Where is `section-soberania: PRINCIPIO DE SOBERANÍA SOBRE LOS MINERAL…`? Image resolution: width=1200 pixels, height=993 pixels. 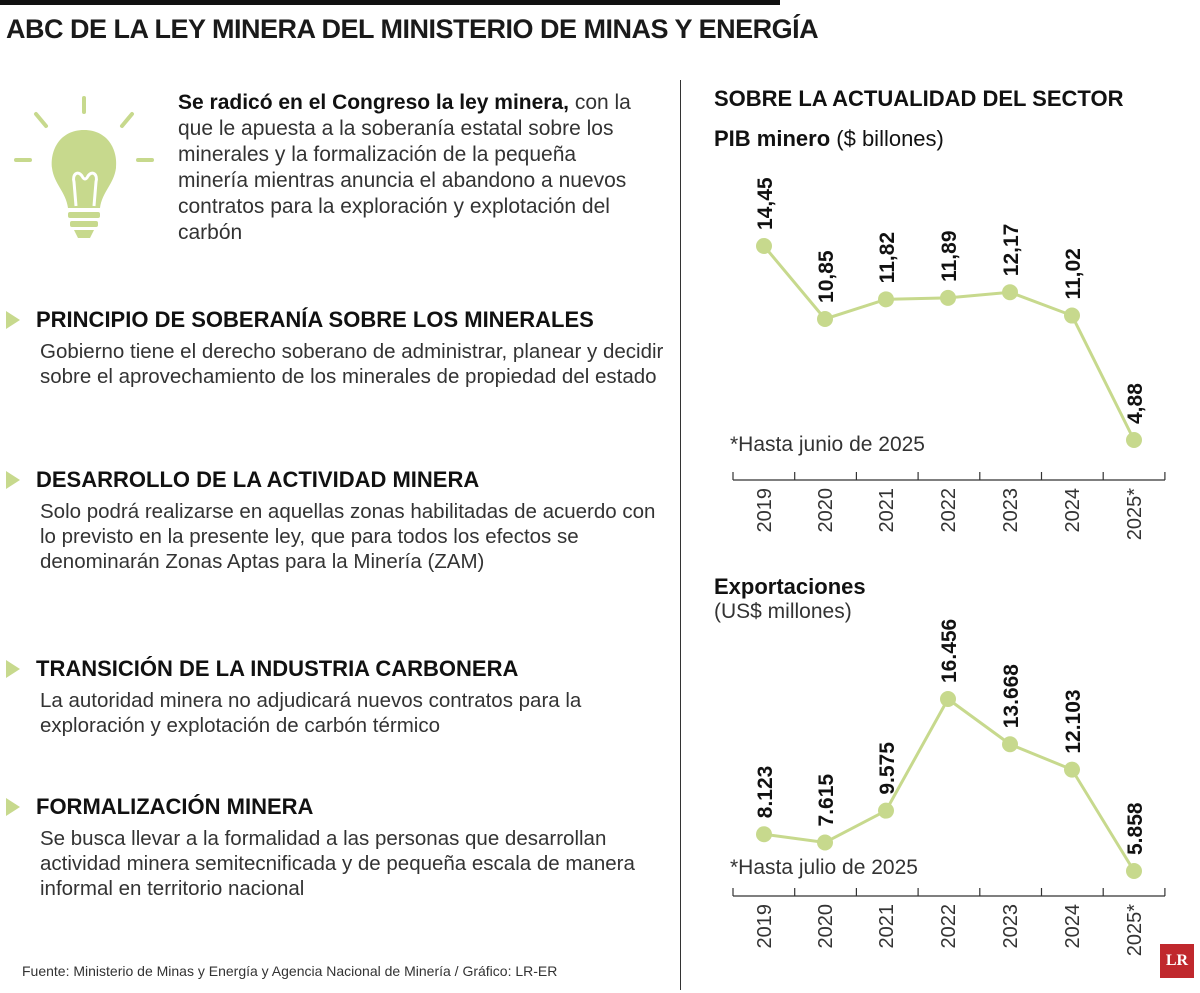
section-soberania: PRINCIPIO DE SOBERANÍA SOBRE LOS MINERAL… is located at coordinates (336, 348).